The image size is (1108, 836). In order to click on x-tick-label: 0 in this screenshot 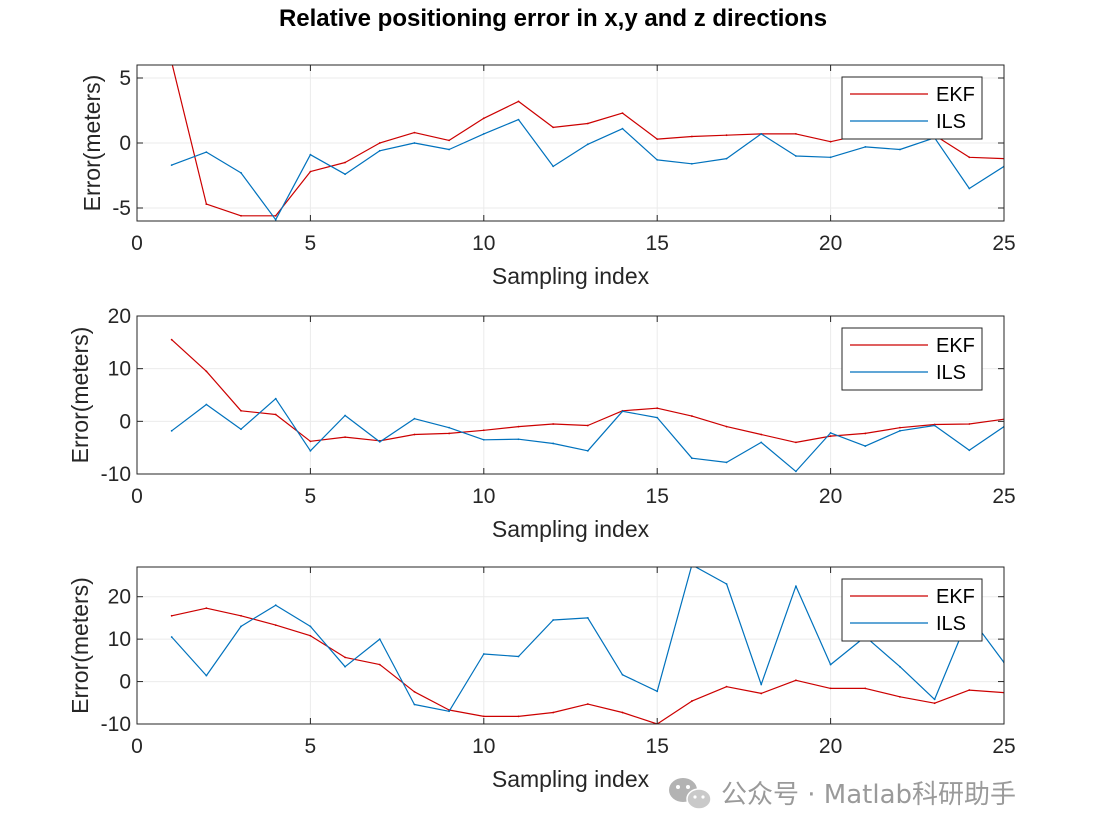, I will do `click(137, 496)`.